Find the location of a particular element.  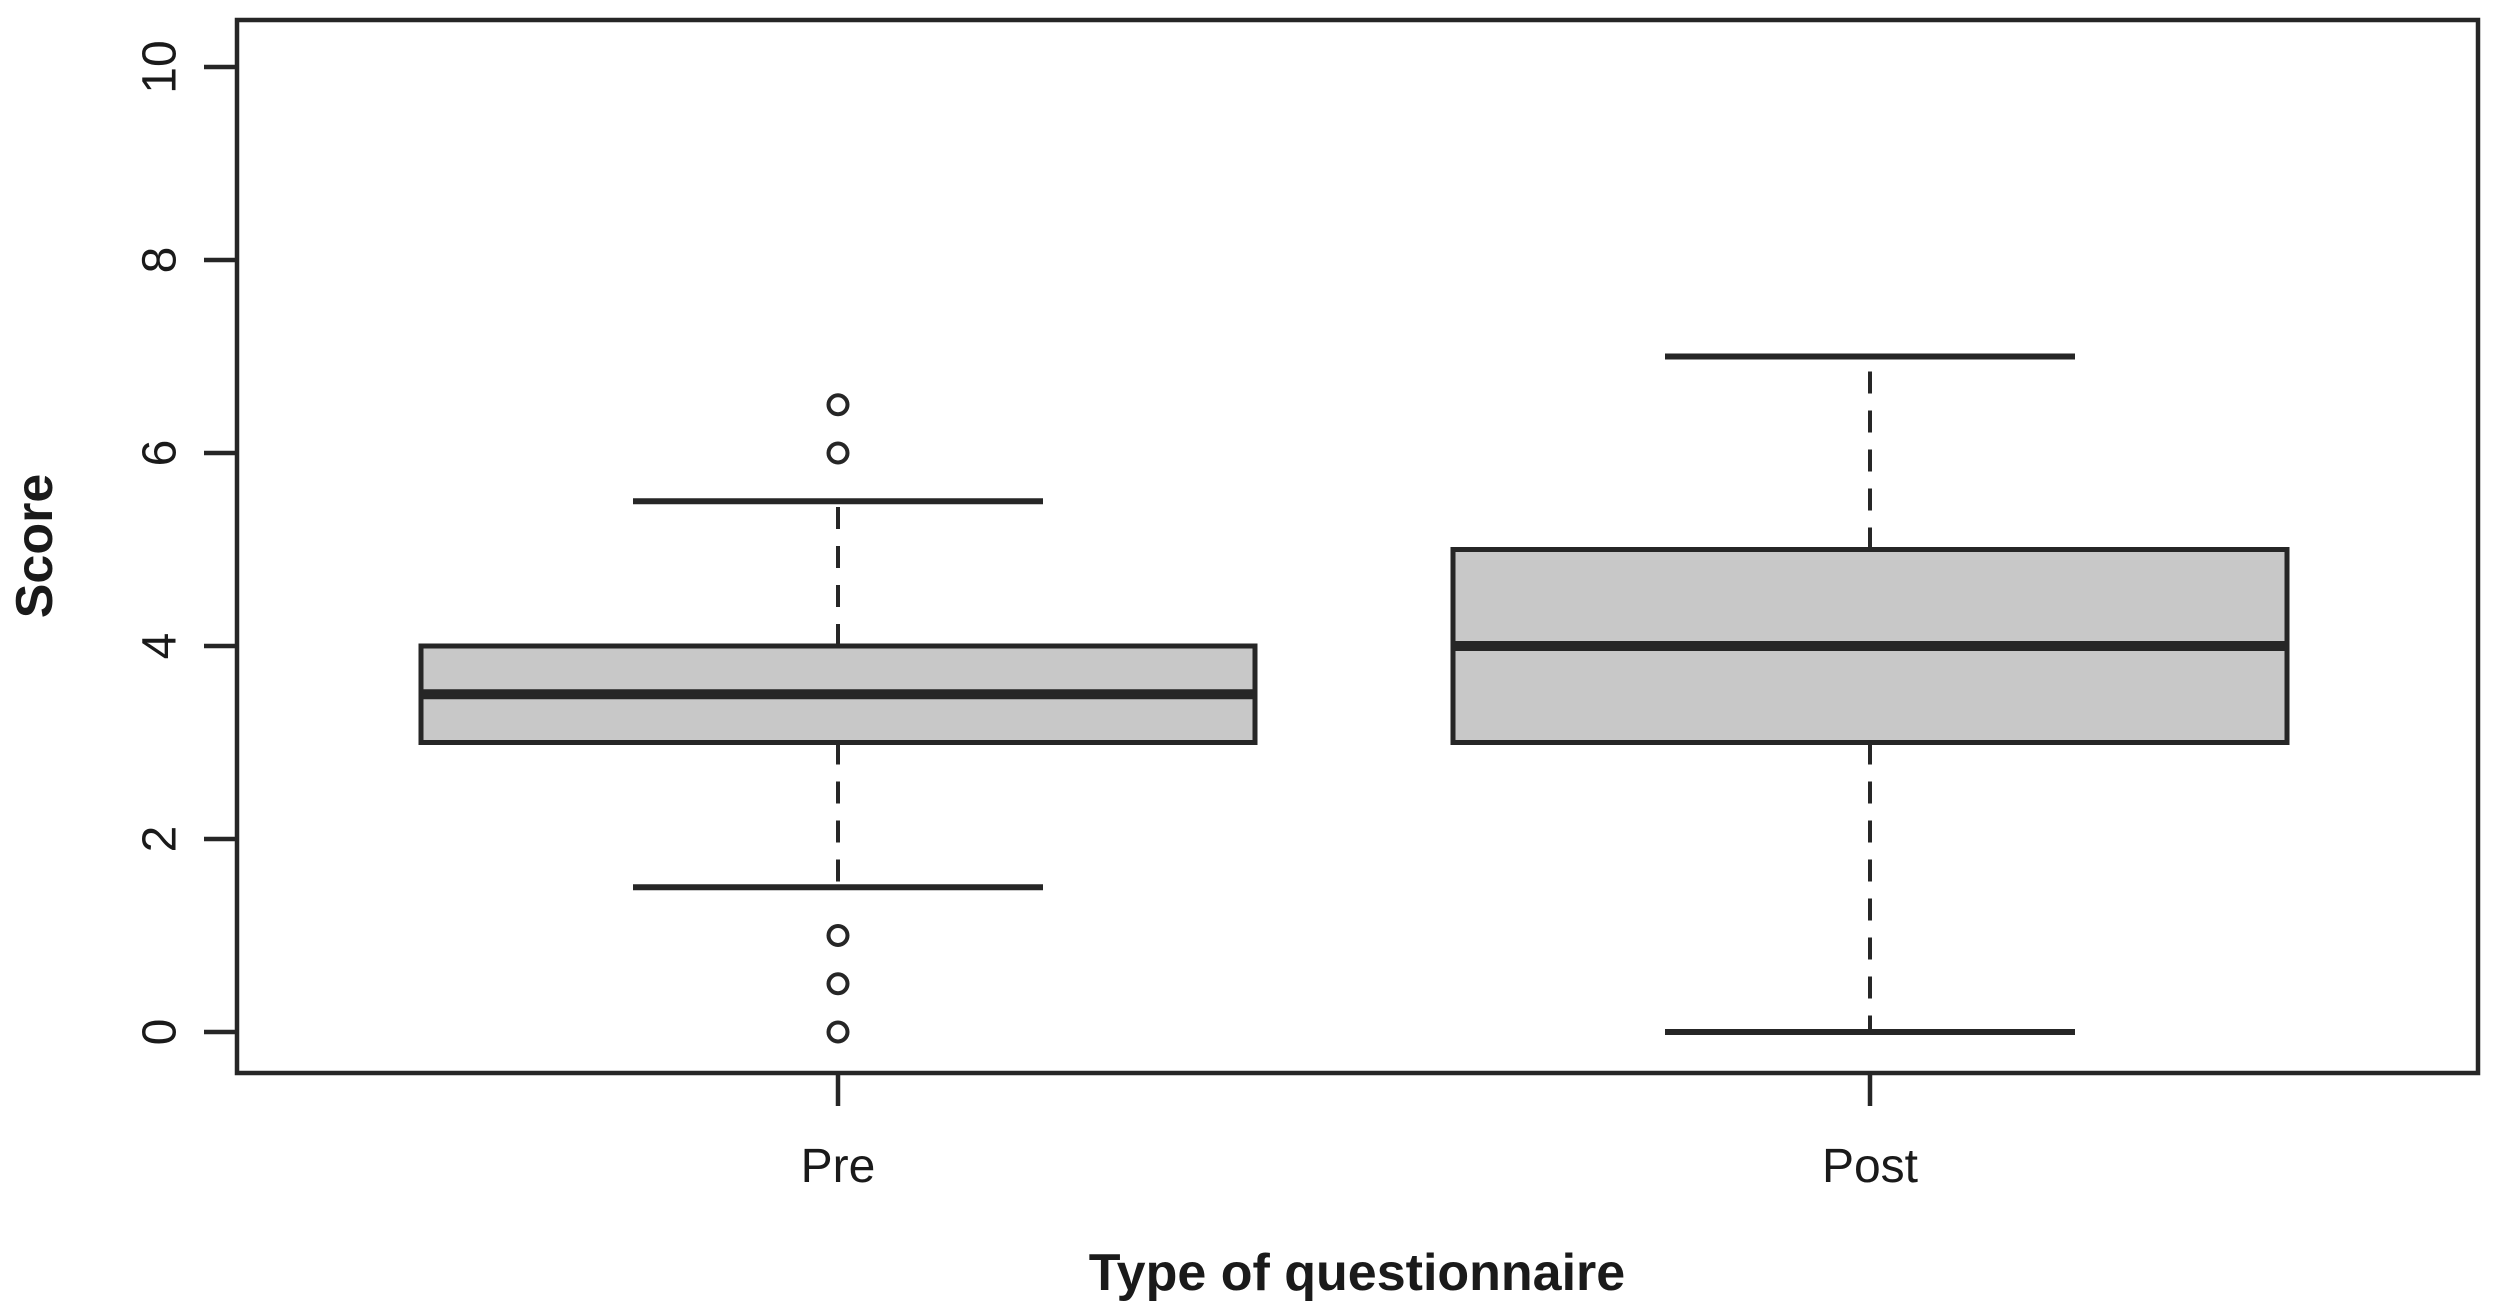

y-tick-label: 4 is located at coordinates (160, 646).